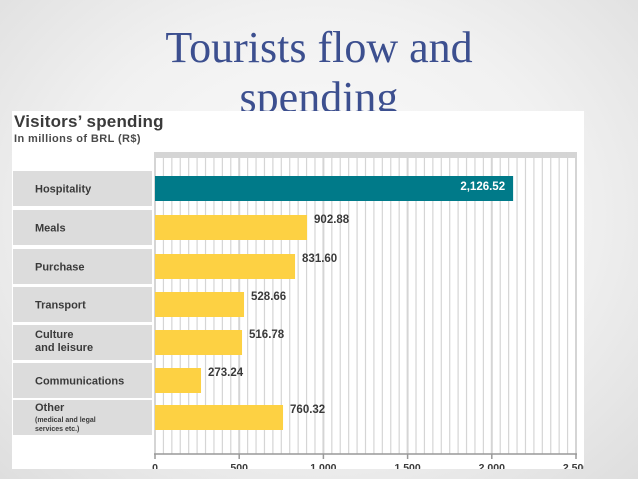 Image resolution: width=638 pixels, height=479 pixels. I want to click on x-tick-label: 0, so click(155, 465).